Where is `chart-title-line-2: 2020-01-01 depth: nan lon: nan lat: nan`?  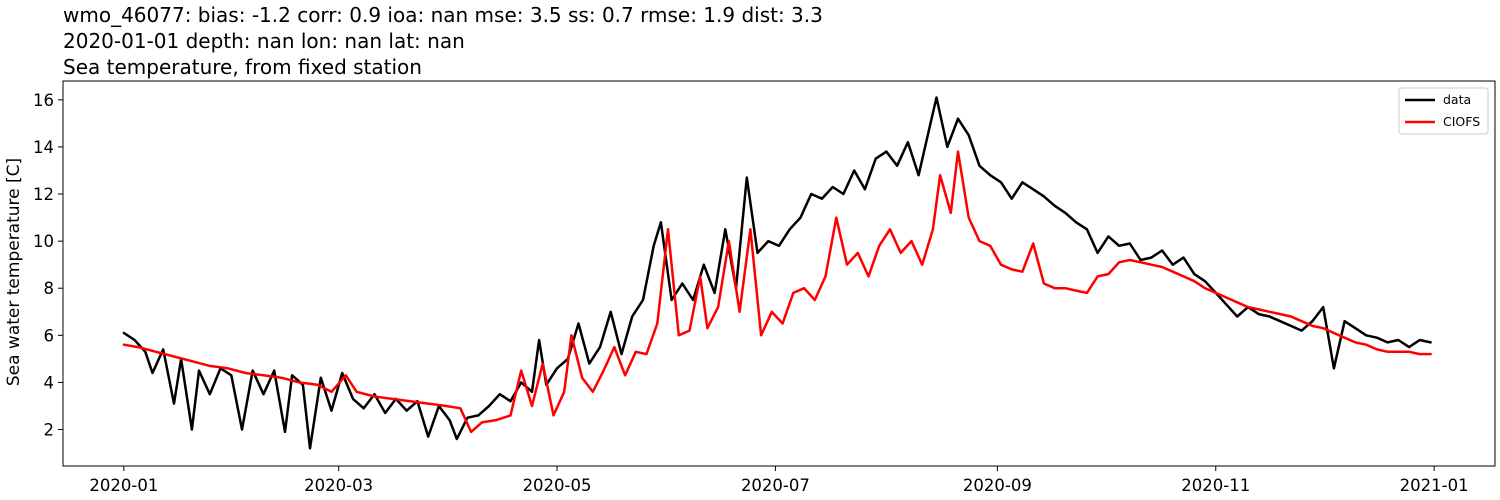 chart-title-line-2: 2020-01-01 depth: nan lon: nan lat: nan is located at coordinates (264, 41).